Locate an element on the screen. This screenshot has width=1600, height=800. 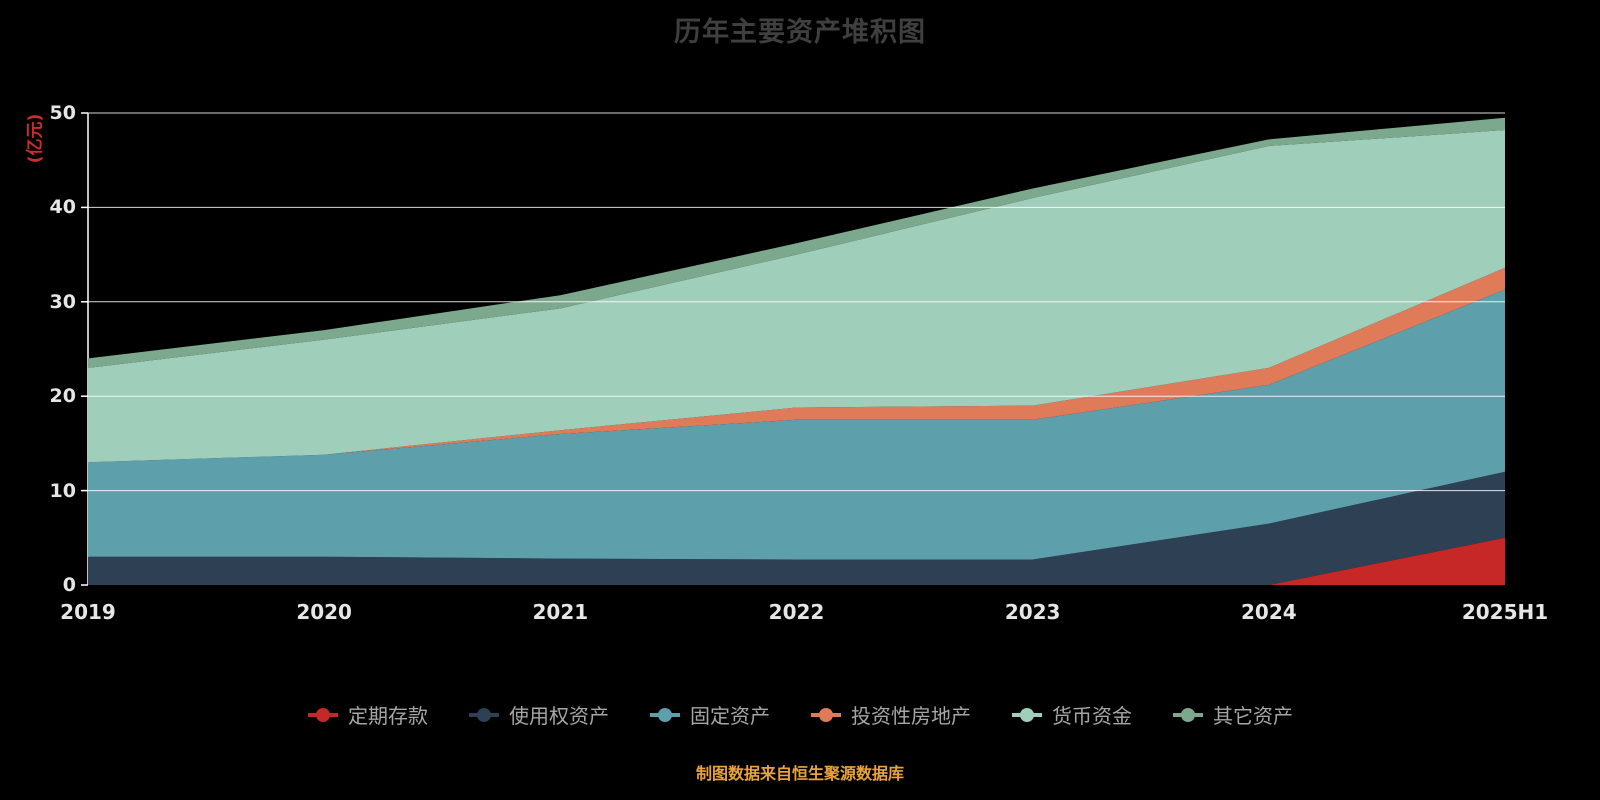
legend-item: 固定资产 is located at coordinates (709, 714).